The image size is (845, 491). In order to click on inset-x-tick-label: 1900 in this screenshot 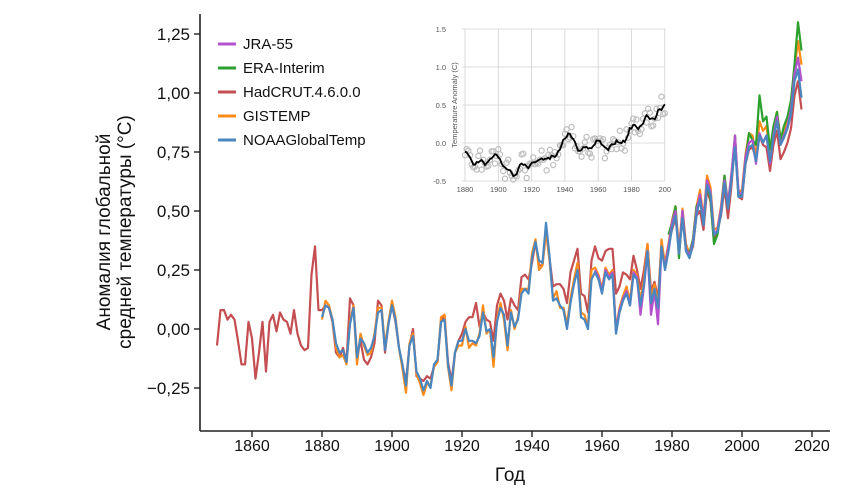, I will do `click(498, 189)`.